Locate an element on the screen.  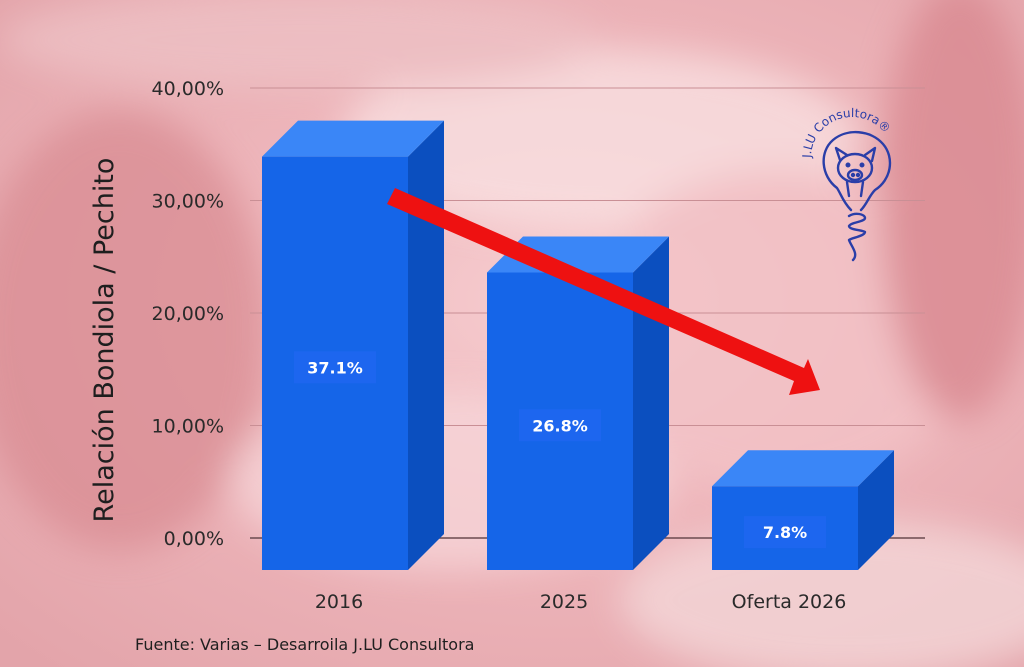
y-axis-ticks: 0,00% 10,00% 20,00% 30,00% 40,00% is located at coordinates (188, 314).